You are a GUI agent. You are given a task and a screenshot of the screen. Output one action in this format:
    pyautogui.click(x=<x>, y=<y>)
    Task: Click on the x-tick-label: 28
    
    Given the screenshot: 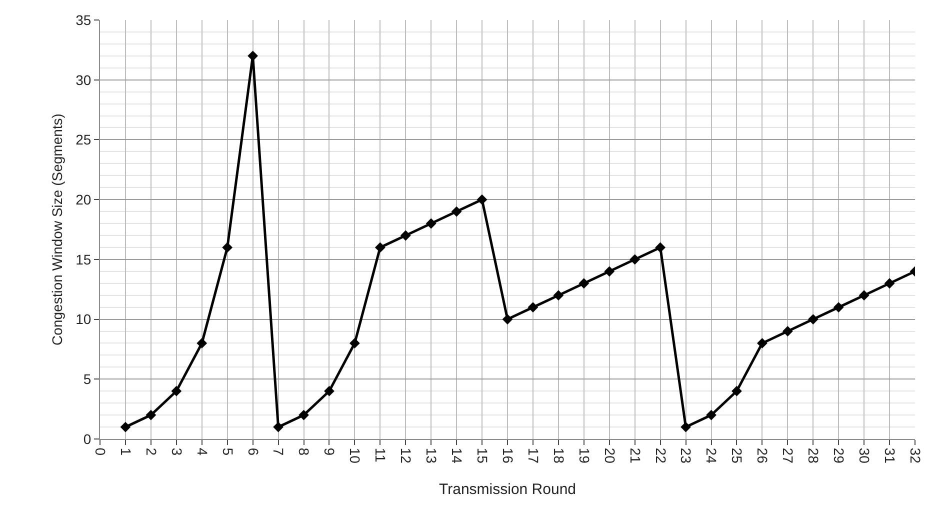 What is the action you would take?
    pyautogui.click(x=814, y=456)
    